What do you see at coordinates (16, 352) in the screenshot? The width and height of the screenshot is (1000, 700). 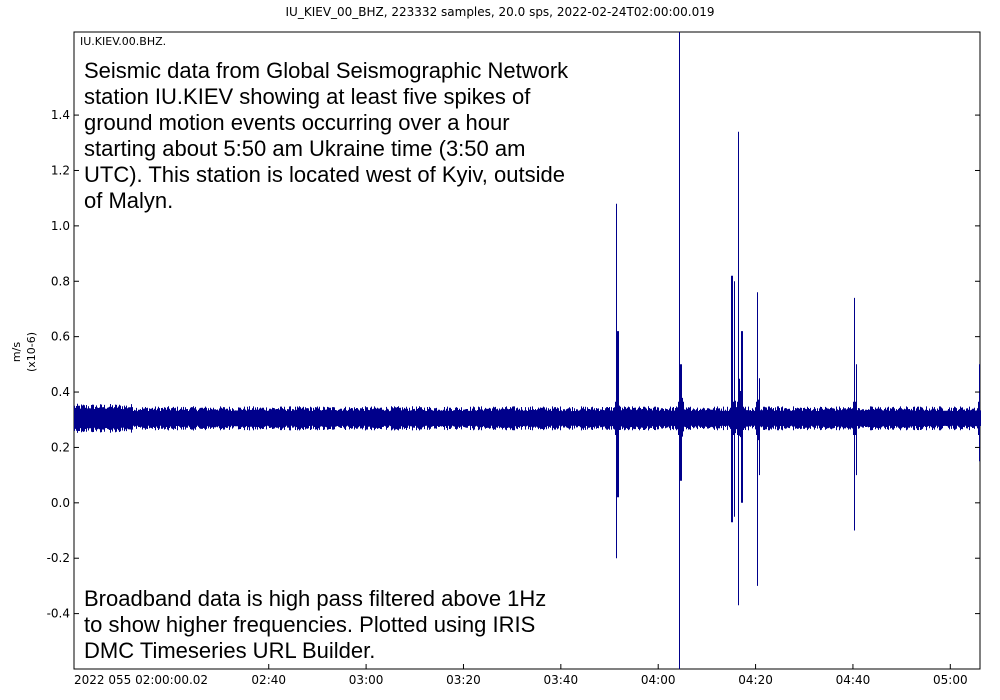 I see `y-axis-label: m/s` at bounding box center [16, 352].